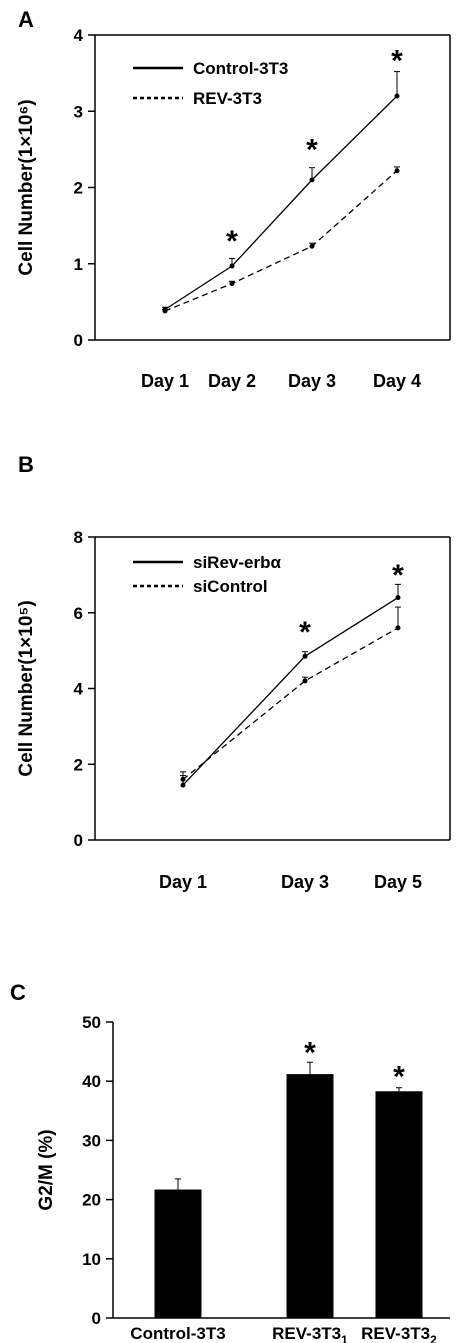 This screenshot has height=1343, width=474. What do you see at coordinates (230, 586) in the screenshot?
I see `legend-label: siControl` at bounding box center [230, 586].